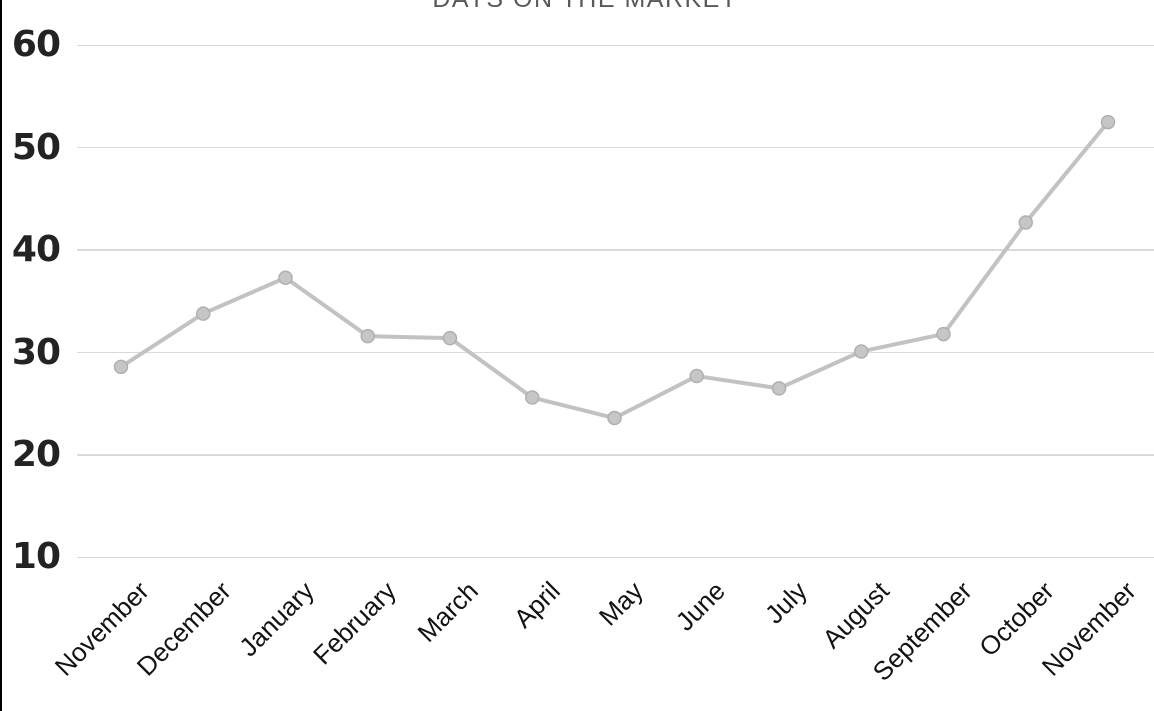  What do you see at coordinates (1, 355) in the screenshot?
I see `frame-left-border` at bounding box center [1, 355].